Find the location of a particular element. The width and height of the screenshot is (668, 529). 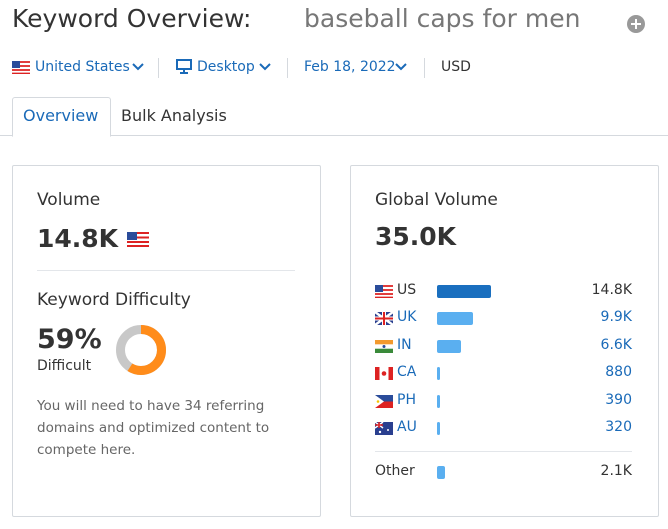

date-select: Feb 18, 2022 is located at coordinates (350, 67).